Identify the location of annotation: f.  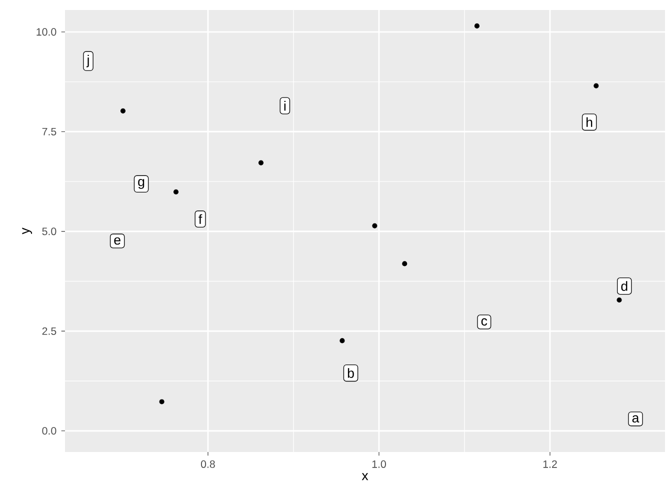
(200, 219).